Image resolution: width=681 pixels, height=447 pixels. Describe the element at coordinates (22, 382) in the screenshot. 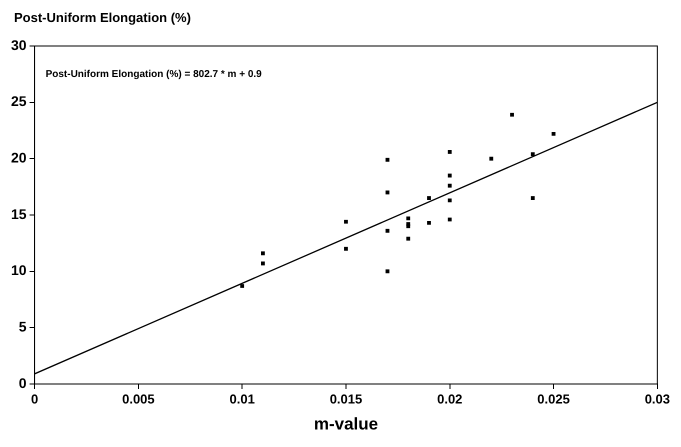

I see `y-tick-label: 0` at that location.